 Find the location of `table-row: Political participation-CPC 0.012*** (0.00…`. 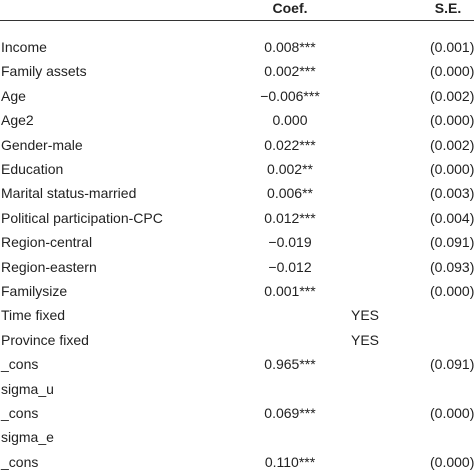

table-row: Political participation-CPC 0.012*** (0.00… is located at coordinates (237, 218).